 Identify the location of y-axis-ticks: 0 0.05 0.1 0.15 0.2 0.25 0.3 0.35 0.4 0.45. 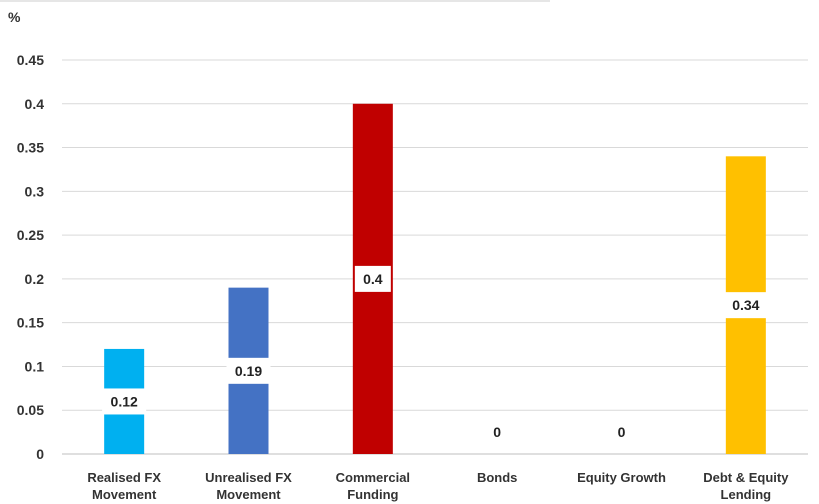
(30, 257).